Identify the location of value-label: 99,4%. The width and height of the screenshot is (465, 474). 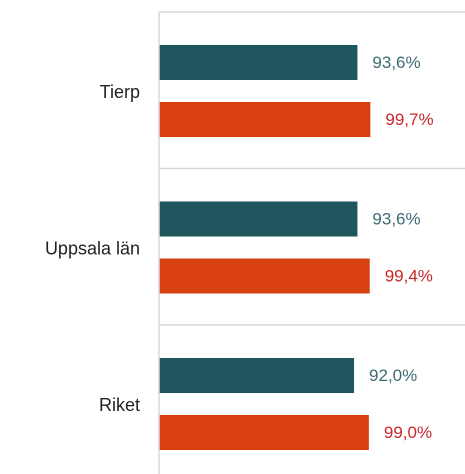
(409, 275).